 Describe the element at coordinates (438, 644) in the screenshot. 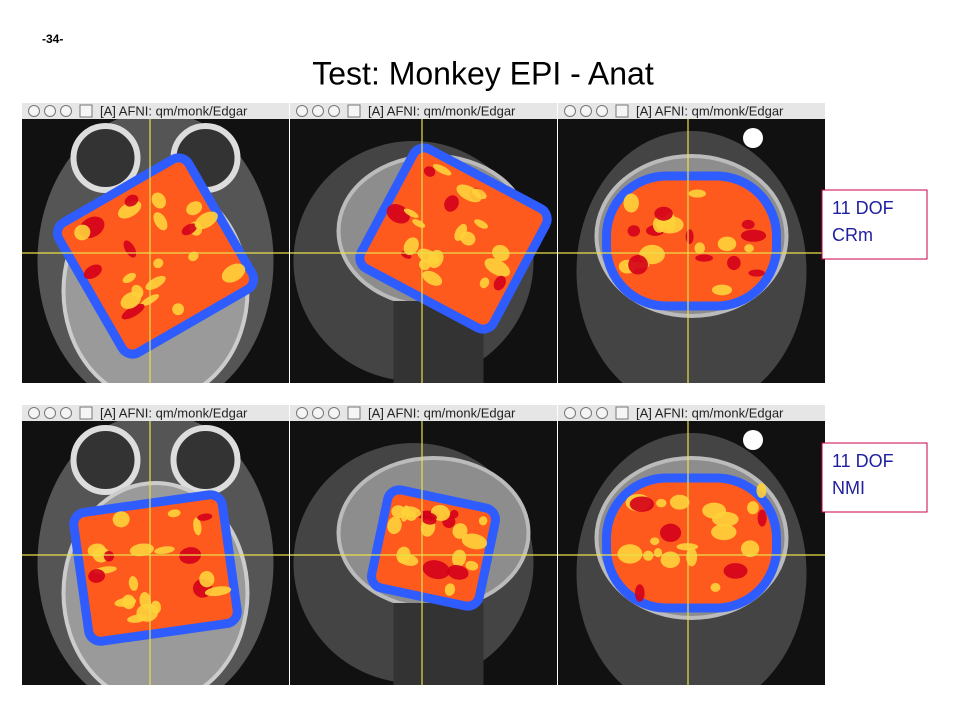

I see `neck` at that location.